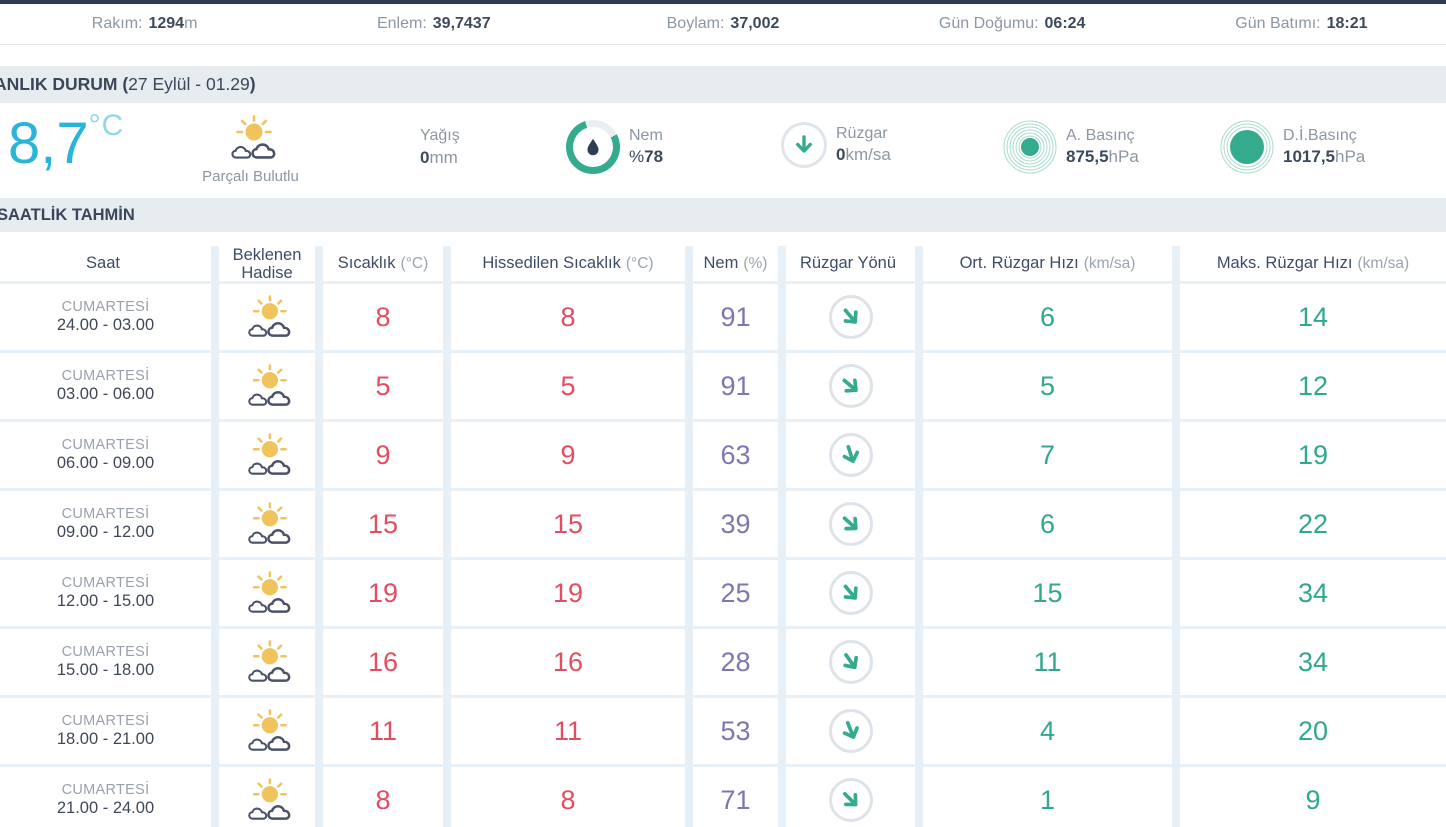 Image resolution: width=1446 pixels, height=827 pixels. I want to click on humidity-value: 28, so click(735, 661).